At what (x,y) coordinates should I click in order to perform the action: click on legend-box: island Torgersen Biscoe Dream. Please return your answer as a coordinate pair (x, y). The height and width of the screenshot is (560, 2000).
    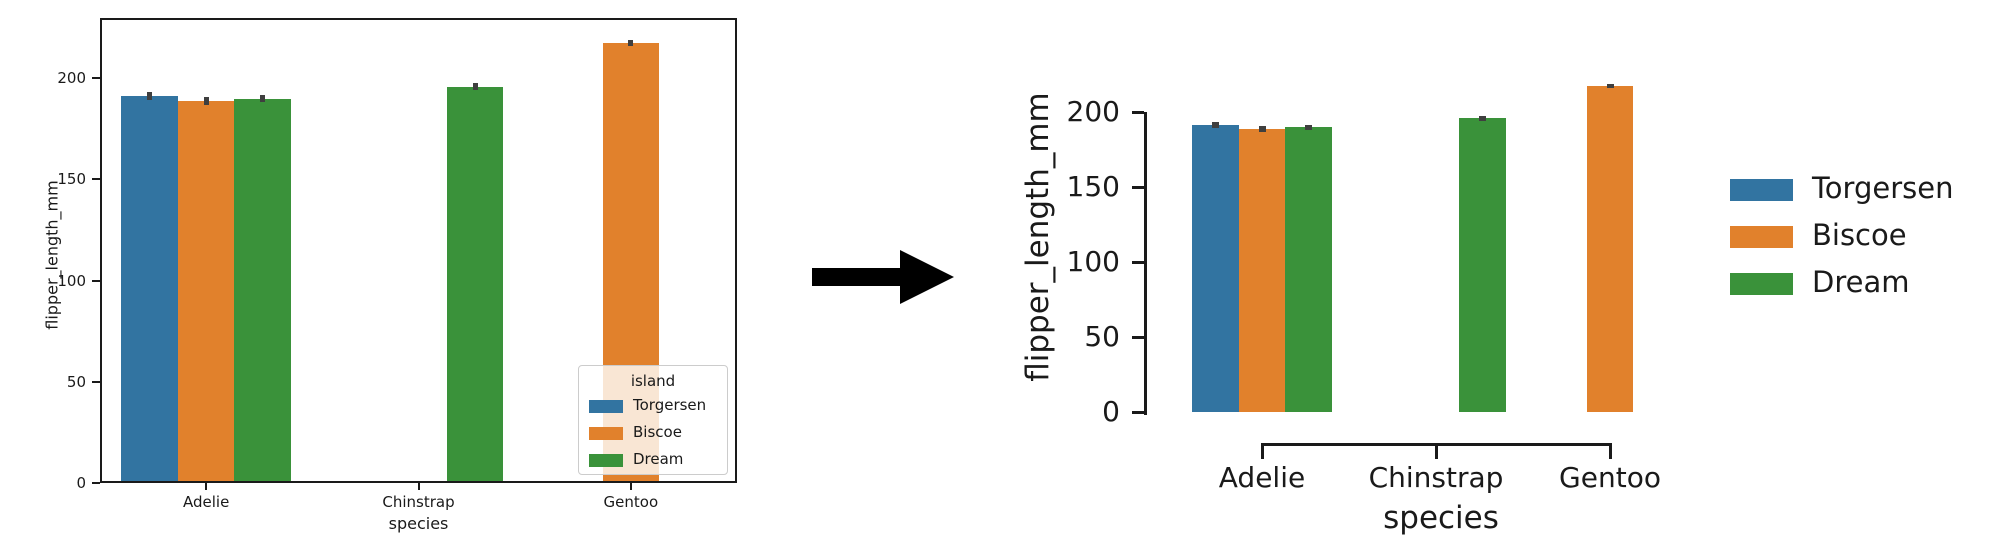
    Looking at the image, I should click on (653, 420).